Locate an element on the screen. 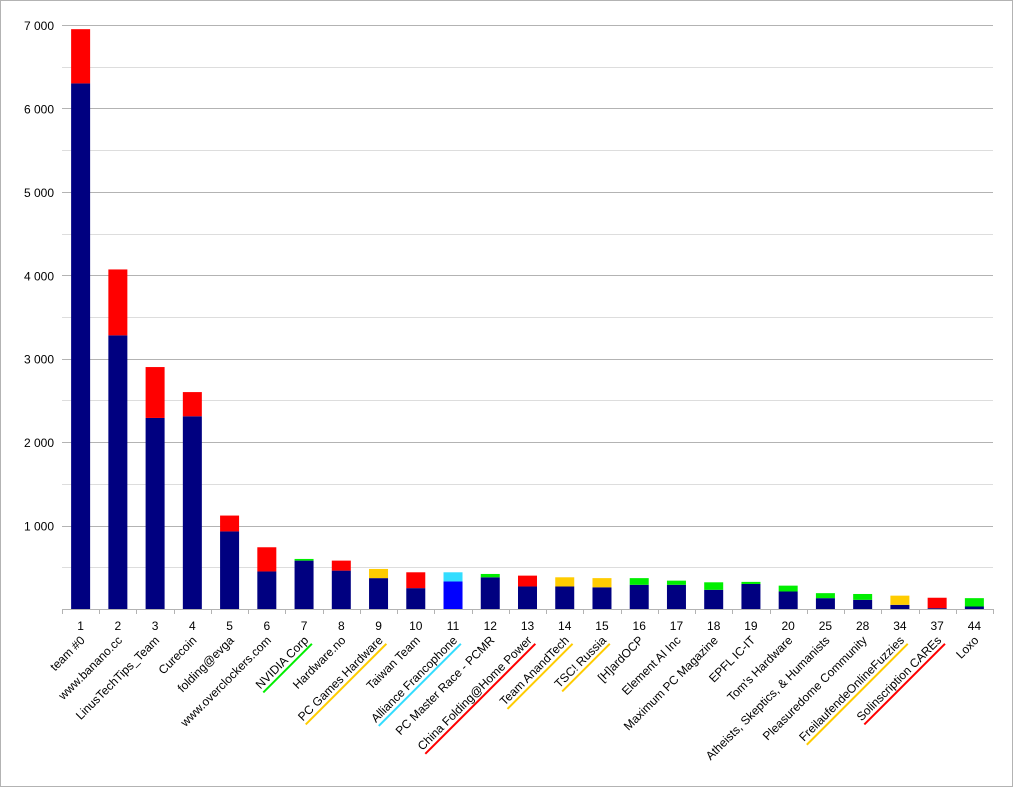 The width and height of the screenshot is (1013, 791). x-tick-rank-label: 2 is located at coordinates (118, 626).